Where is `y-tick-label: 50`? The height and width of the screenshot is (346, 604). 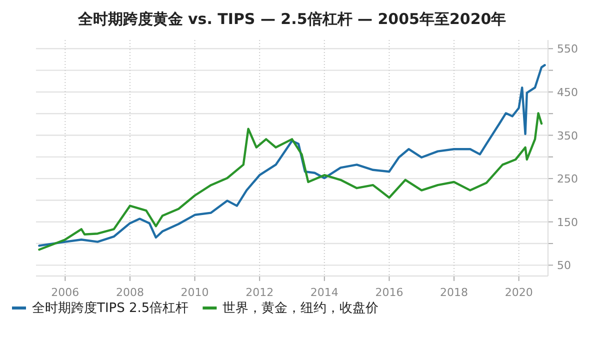 y-tick-label: 50 is located at coordinates (564, 265).